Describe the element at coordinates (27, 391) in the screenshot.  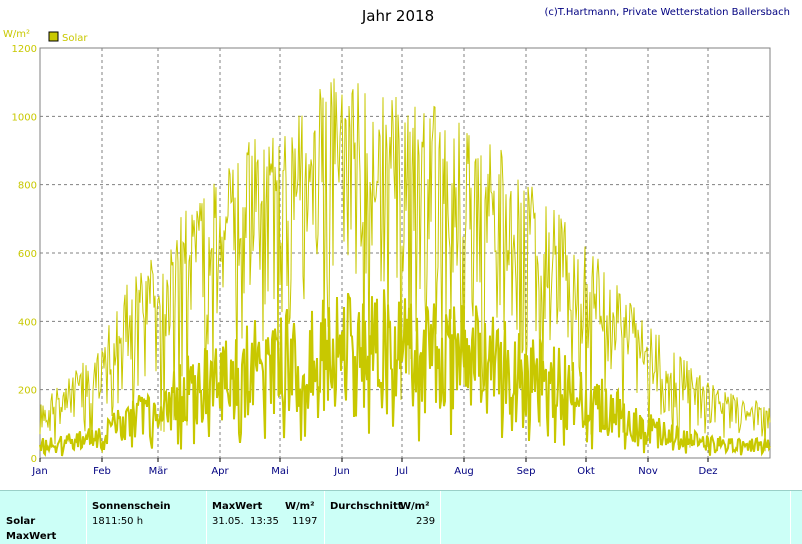
I see `y-tick-label: 200` at that location.